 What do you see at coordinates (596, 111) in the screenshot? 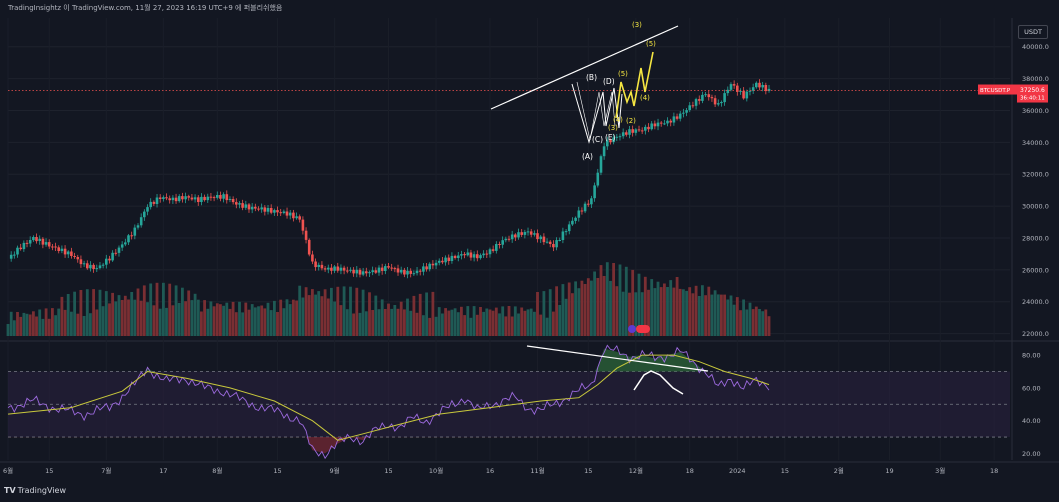
I see `white-wave-inner` at bounding box center [596, 111].